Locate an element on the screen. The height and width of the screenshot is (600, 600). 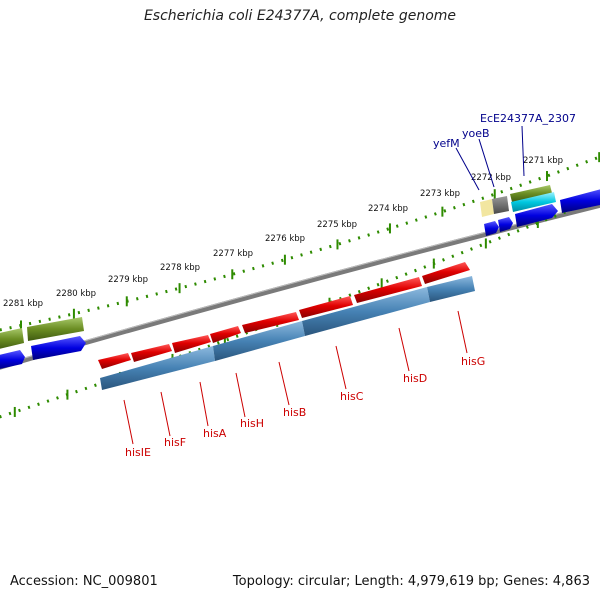
label-hisH: hisH is located at coordinates (252, 423).